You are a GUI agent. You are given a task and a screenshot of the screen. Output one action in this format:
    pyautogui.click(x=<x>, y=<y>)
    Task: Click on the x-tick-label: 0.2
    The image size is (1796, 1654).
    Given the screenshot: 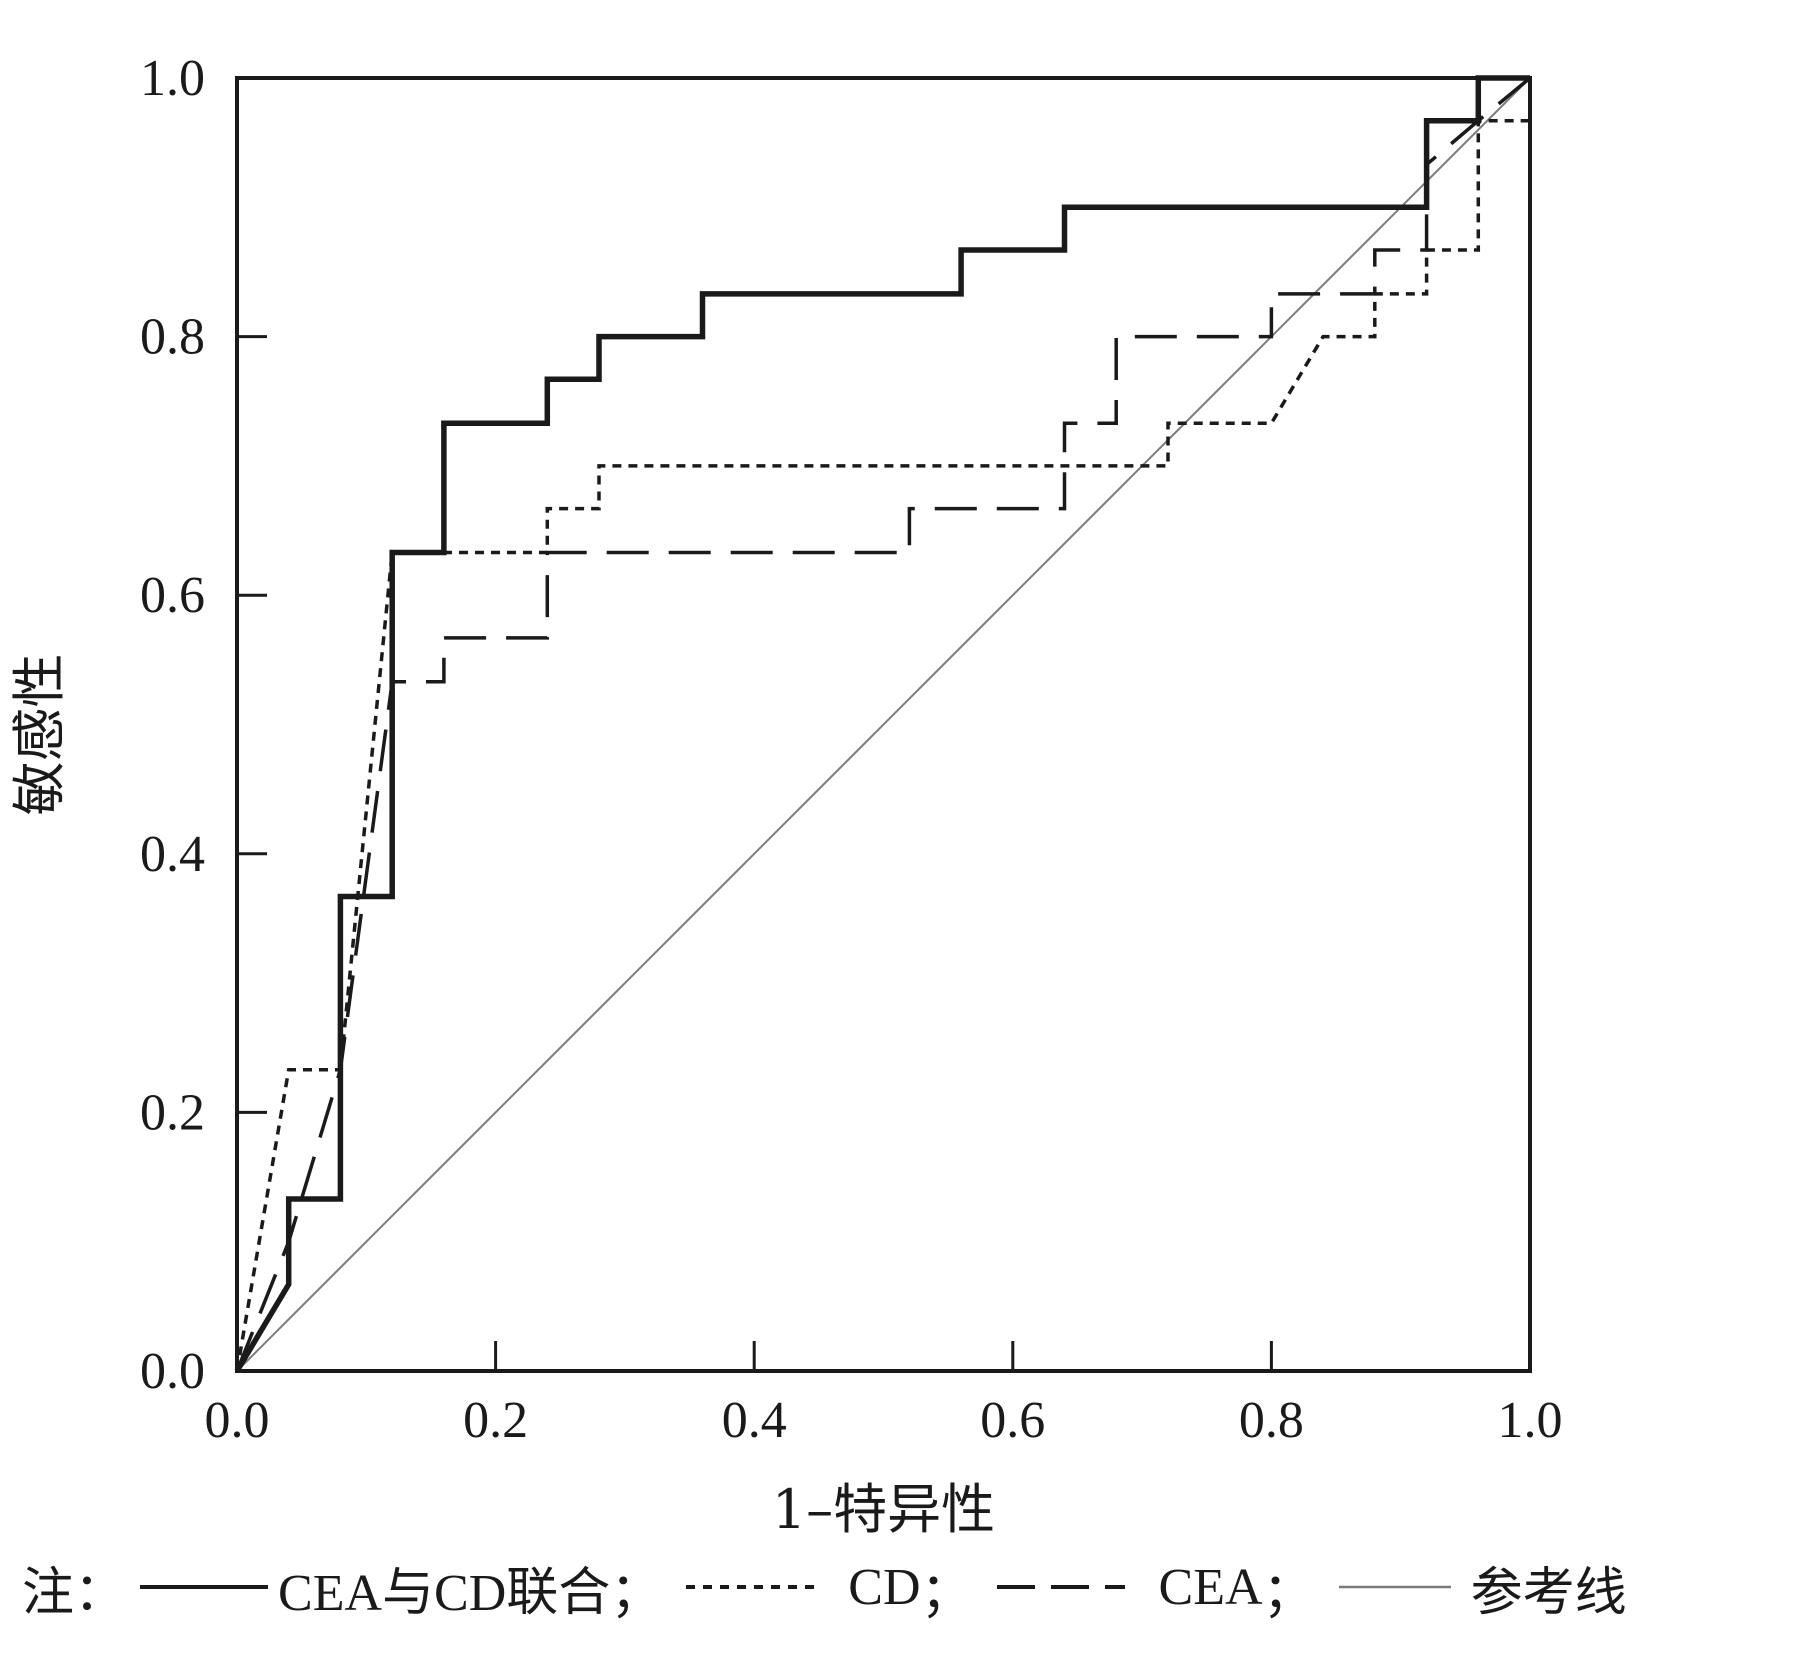 What is the action you would take?
    pyautogui.click(x=495, y=1420)
    